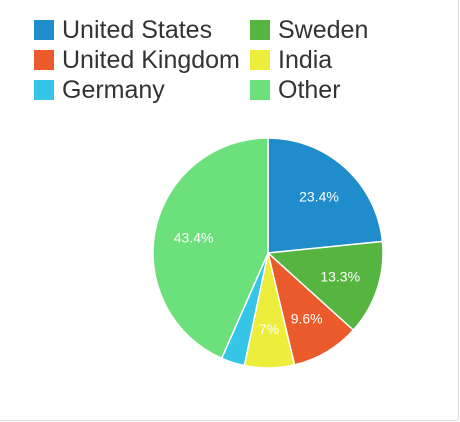 This screenshot has width=460, height=422. Describe the element at coordinates (340, 277) in the screenshot. I see `pie-slice-label: 13.3%` at that location.